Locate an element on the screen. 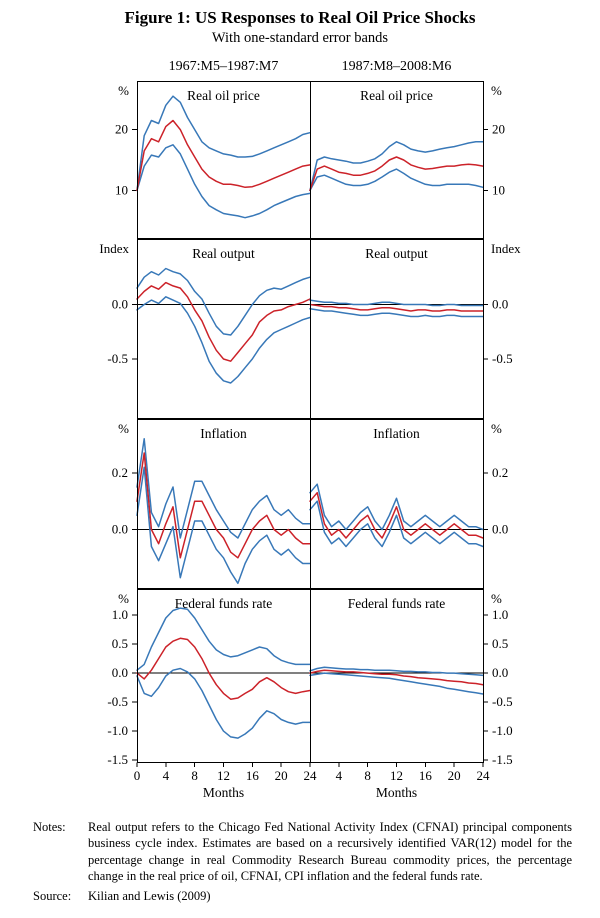  panel-title: Real output is located at coordinates (223, 253).